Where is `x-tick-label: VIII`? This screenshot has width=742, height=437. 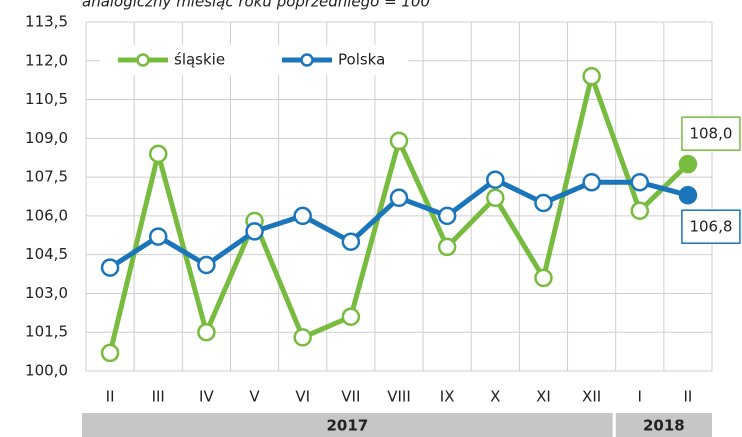
x-tick-label: VIII is located at coordinates (399, 397).